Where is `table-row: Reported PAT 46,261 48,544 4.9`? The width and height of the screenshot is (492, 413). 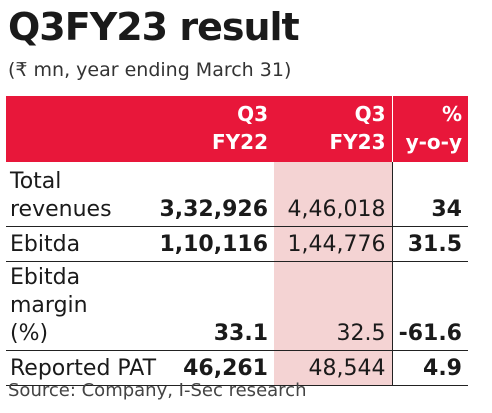
table-row: Reported PAT 46,261 48,544 4.9 is located at coordinates (237, 368).